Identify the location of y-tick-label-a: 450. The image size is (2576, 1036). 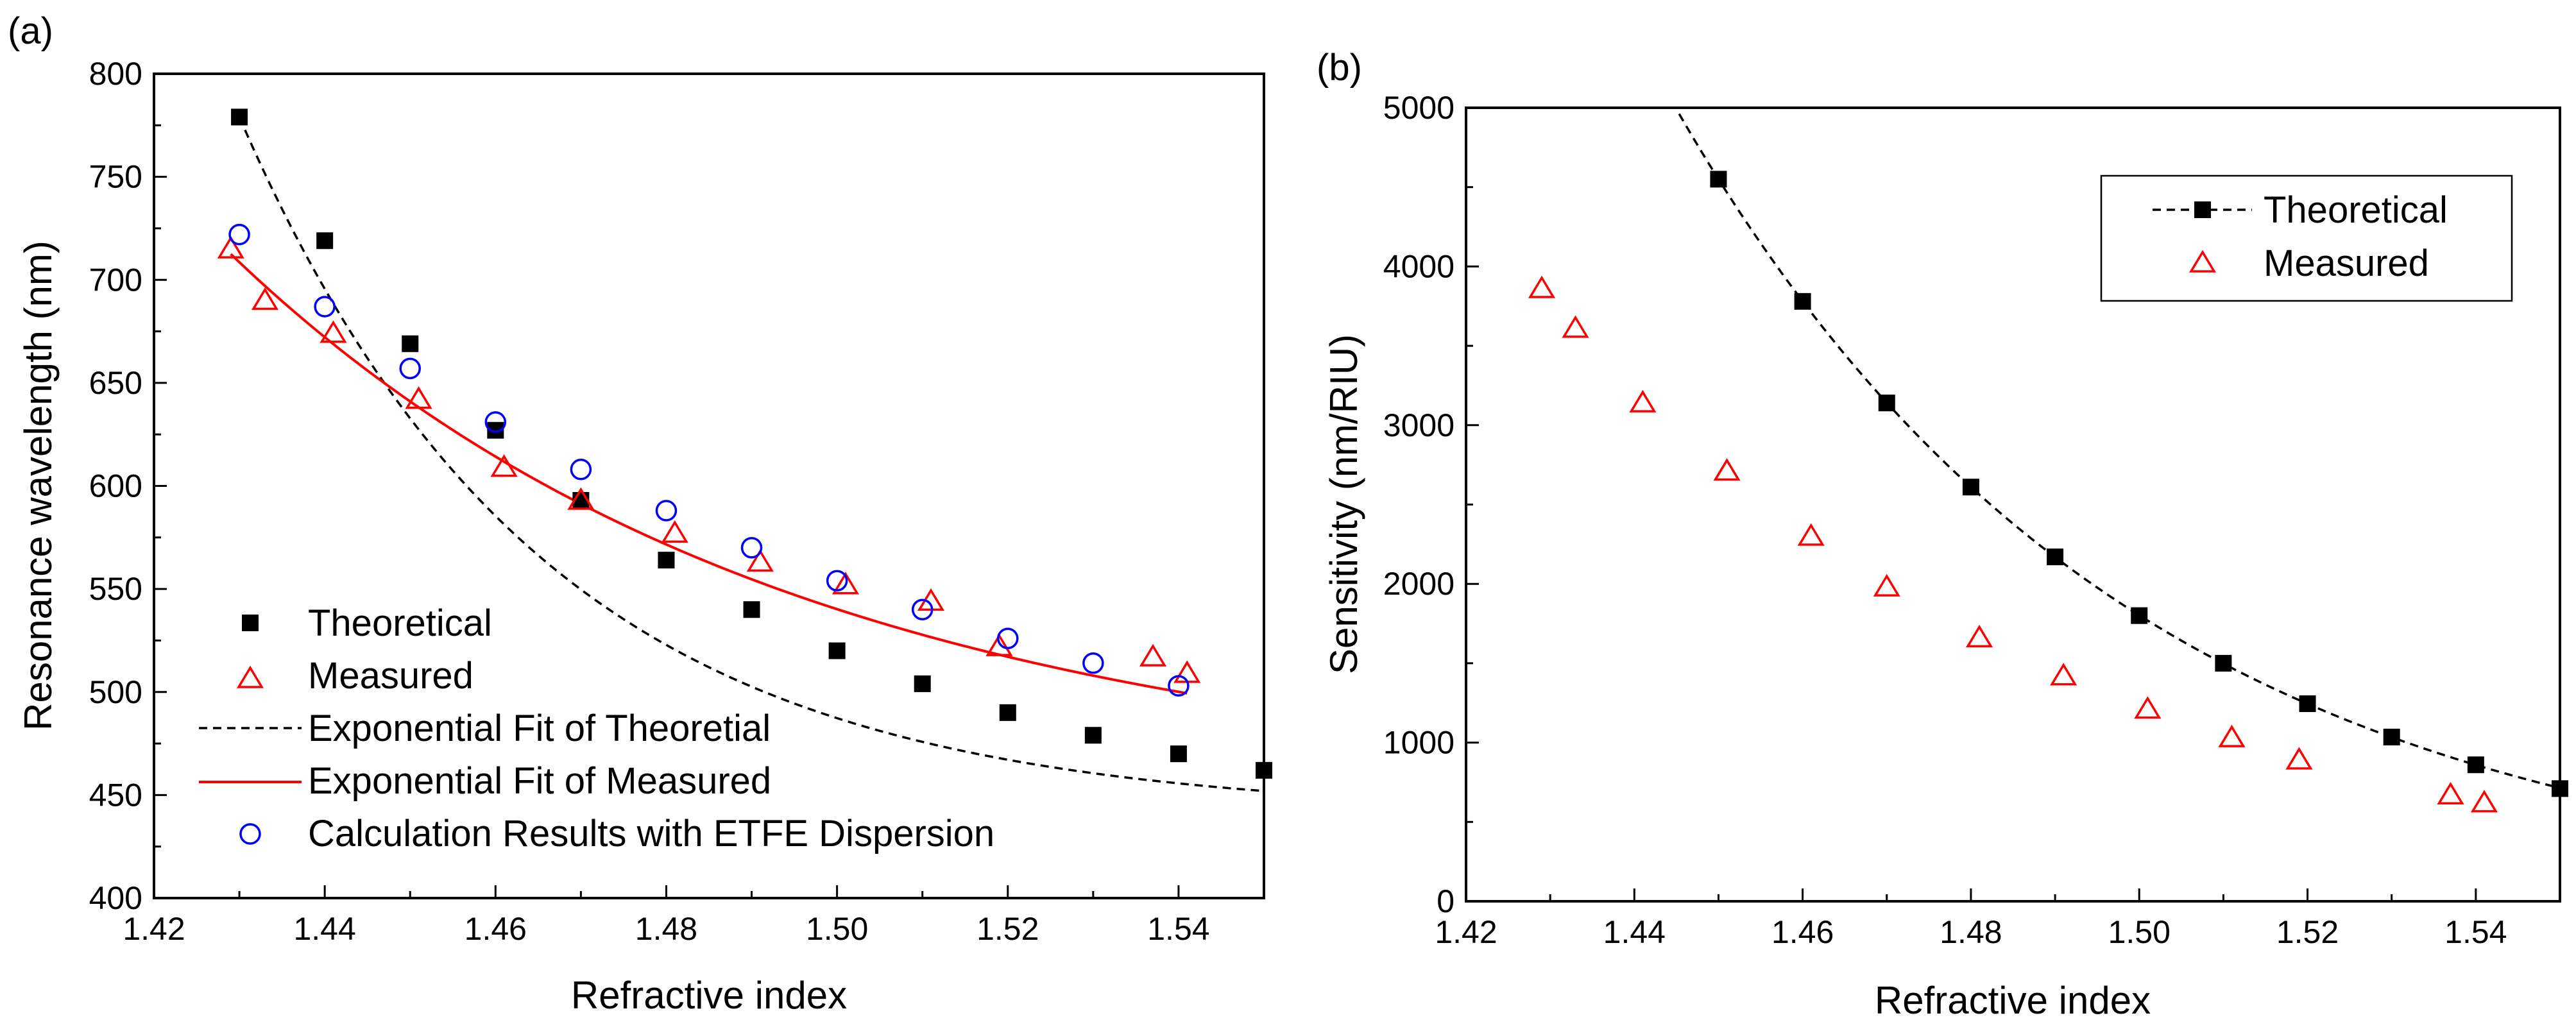
(116, 795).